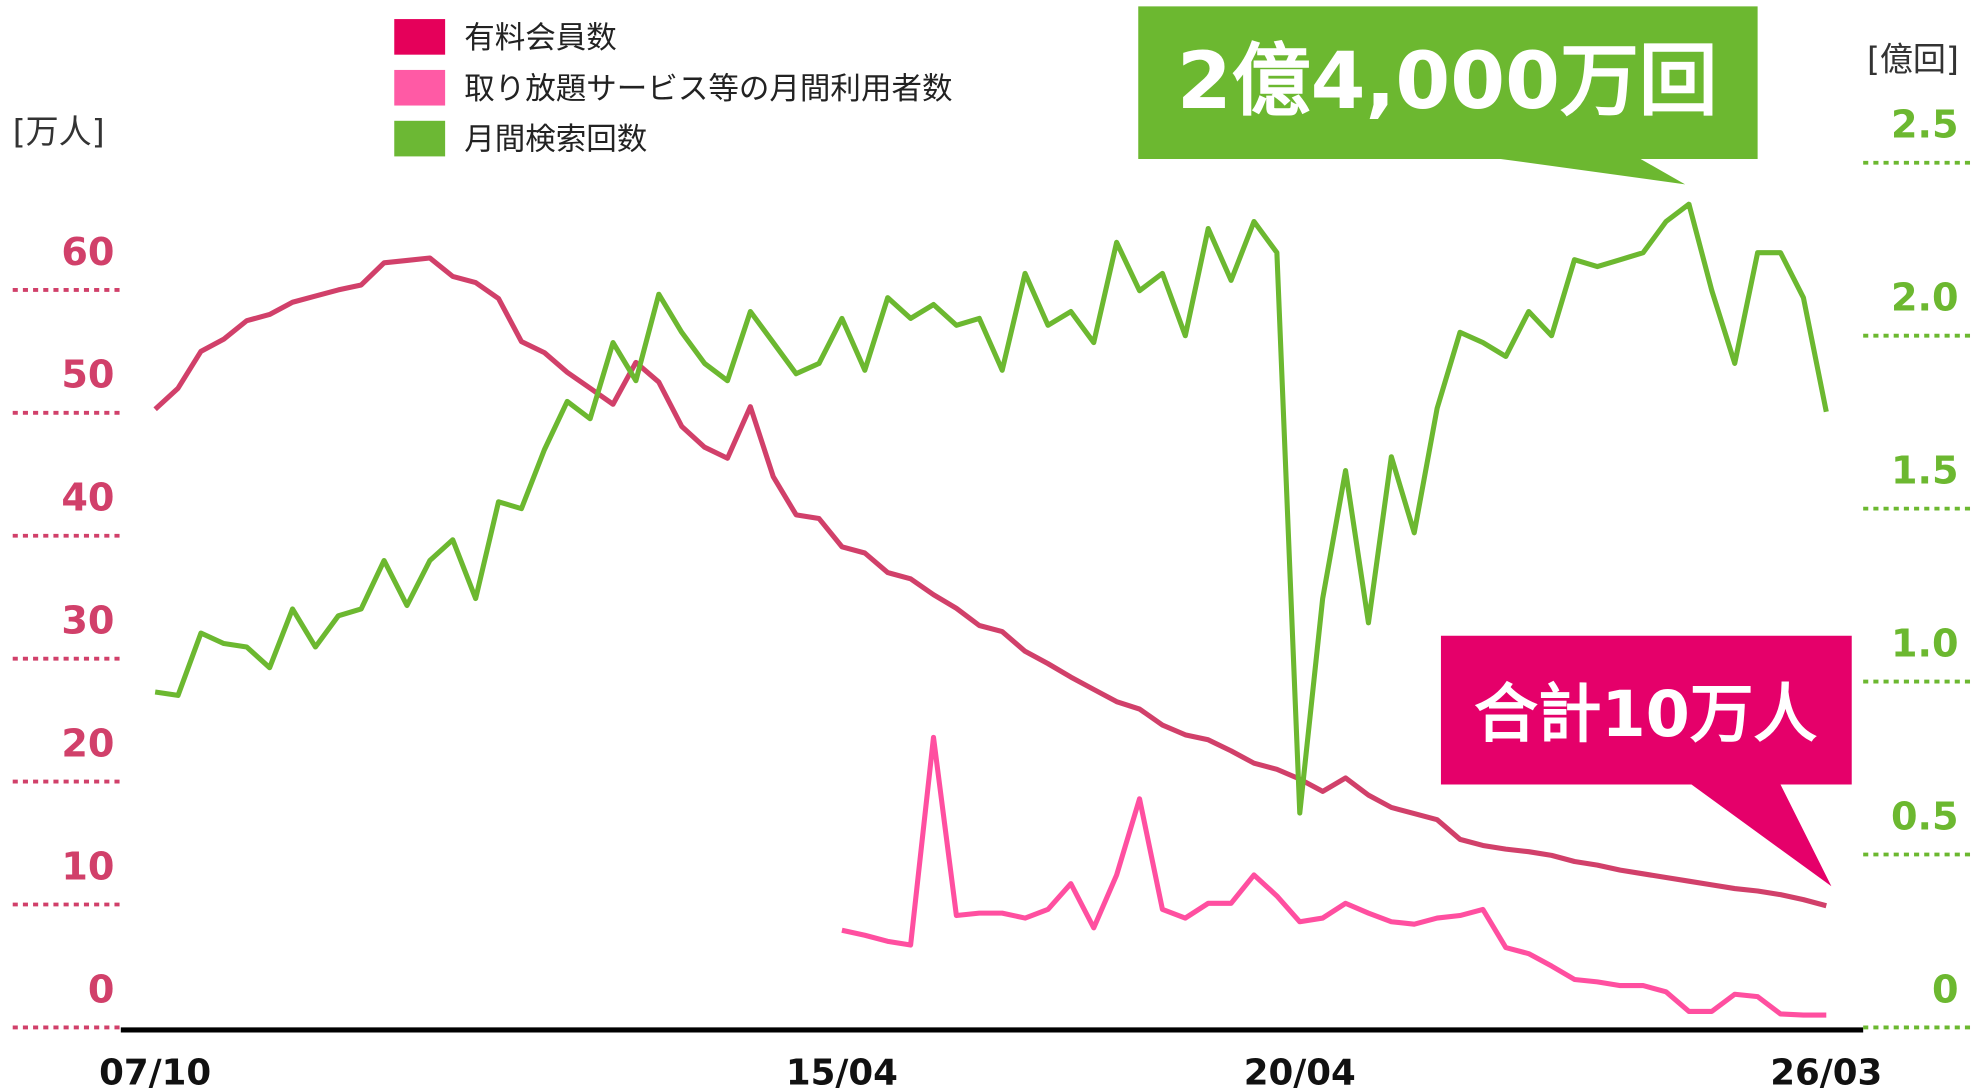 This screenshot has height=1091, width=1984. What do you see at coordinates (59, 131) in the screenshot?
I see `y-axis-label: [万人]` at bounding box center [59, 131].